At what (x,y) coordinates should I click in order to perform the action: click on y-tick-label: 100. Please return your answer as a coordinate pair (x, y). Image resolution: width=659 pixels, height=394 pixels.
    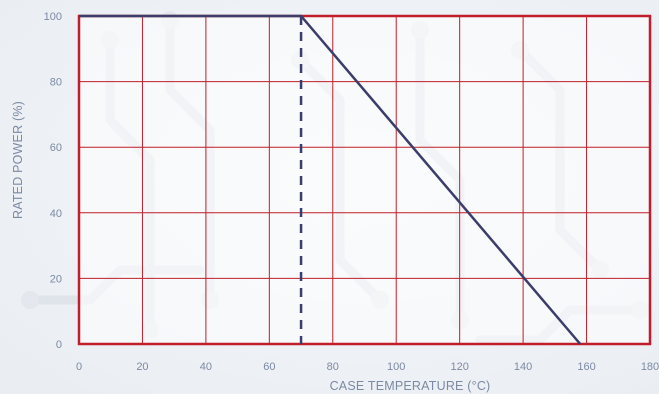
    Looking at the image, I should click on (53, 17).